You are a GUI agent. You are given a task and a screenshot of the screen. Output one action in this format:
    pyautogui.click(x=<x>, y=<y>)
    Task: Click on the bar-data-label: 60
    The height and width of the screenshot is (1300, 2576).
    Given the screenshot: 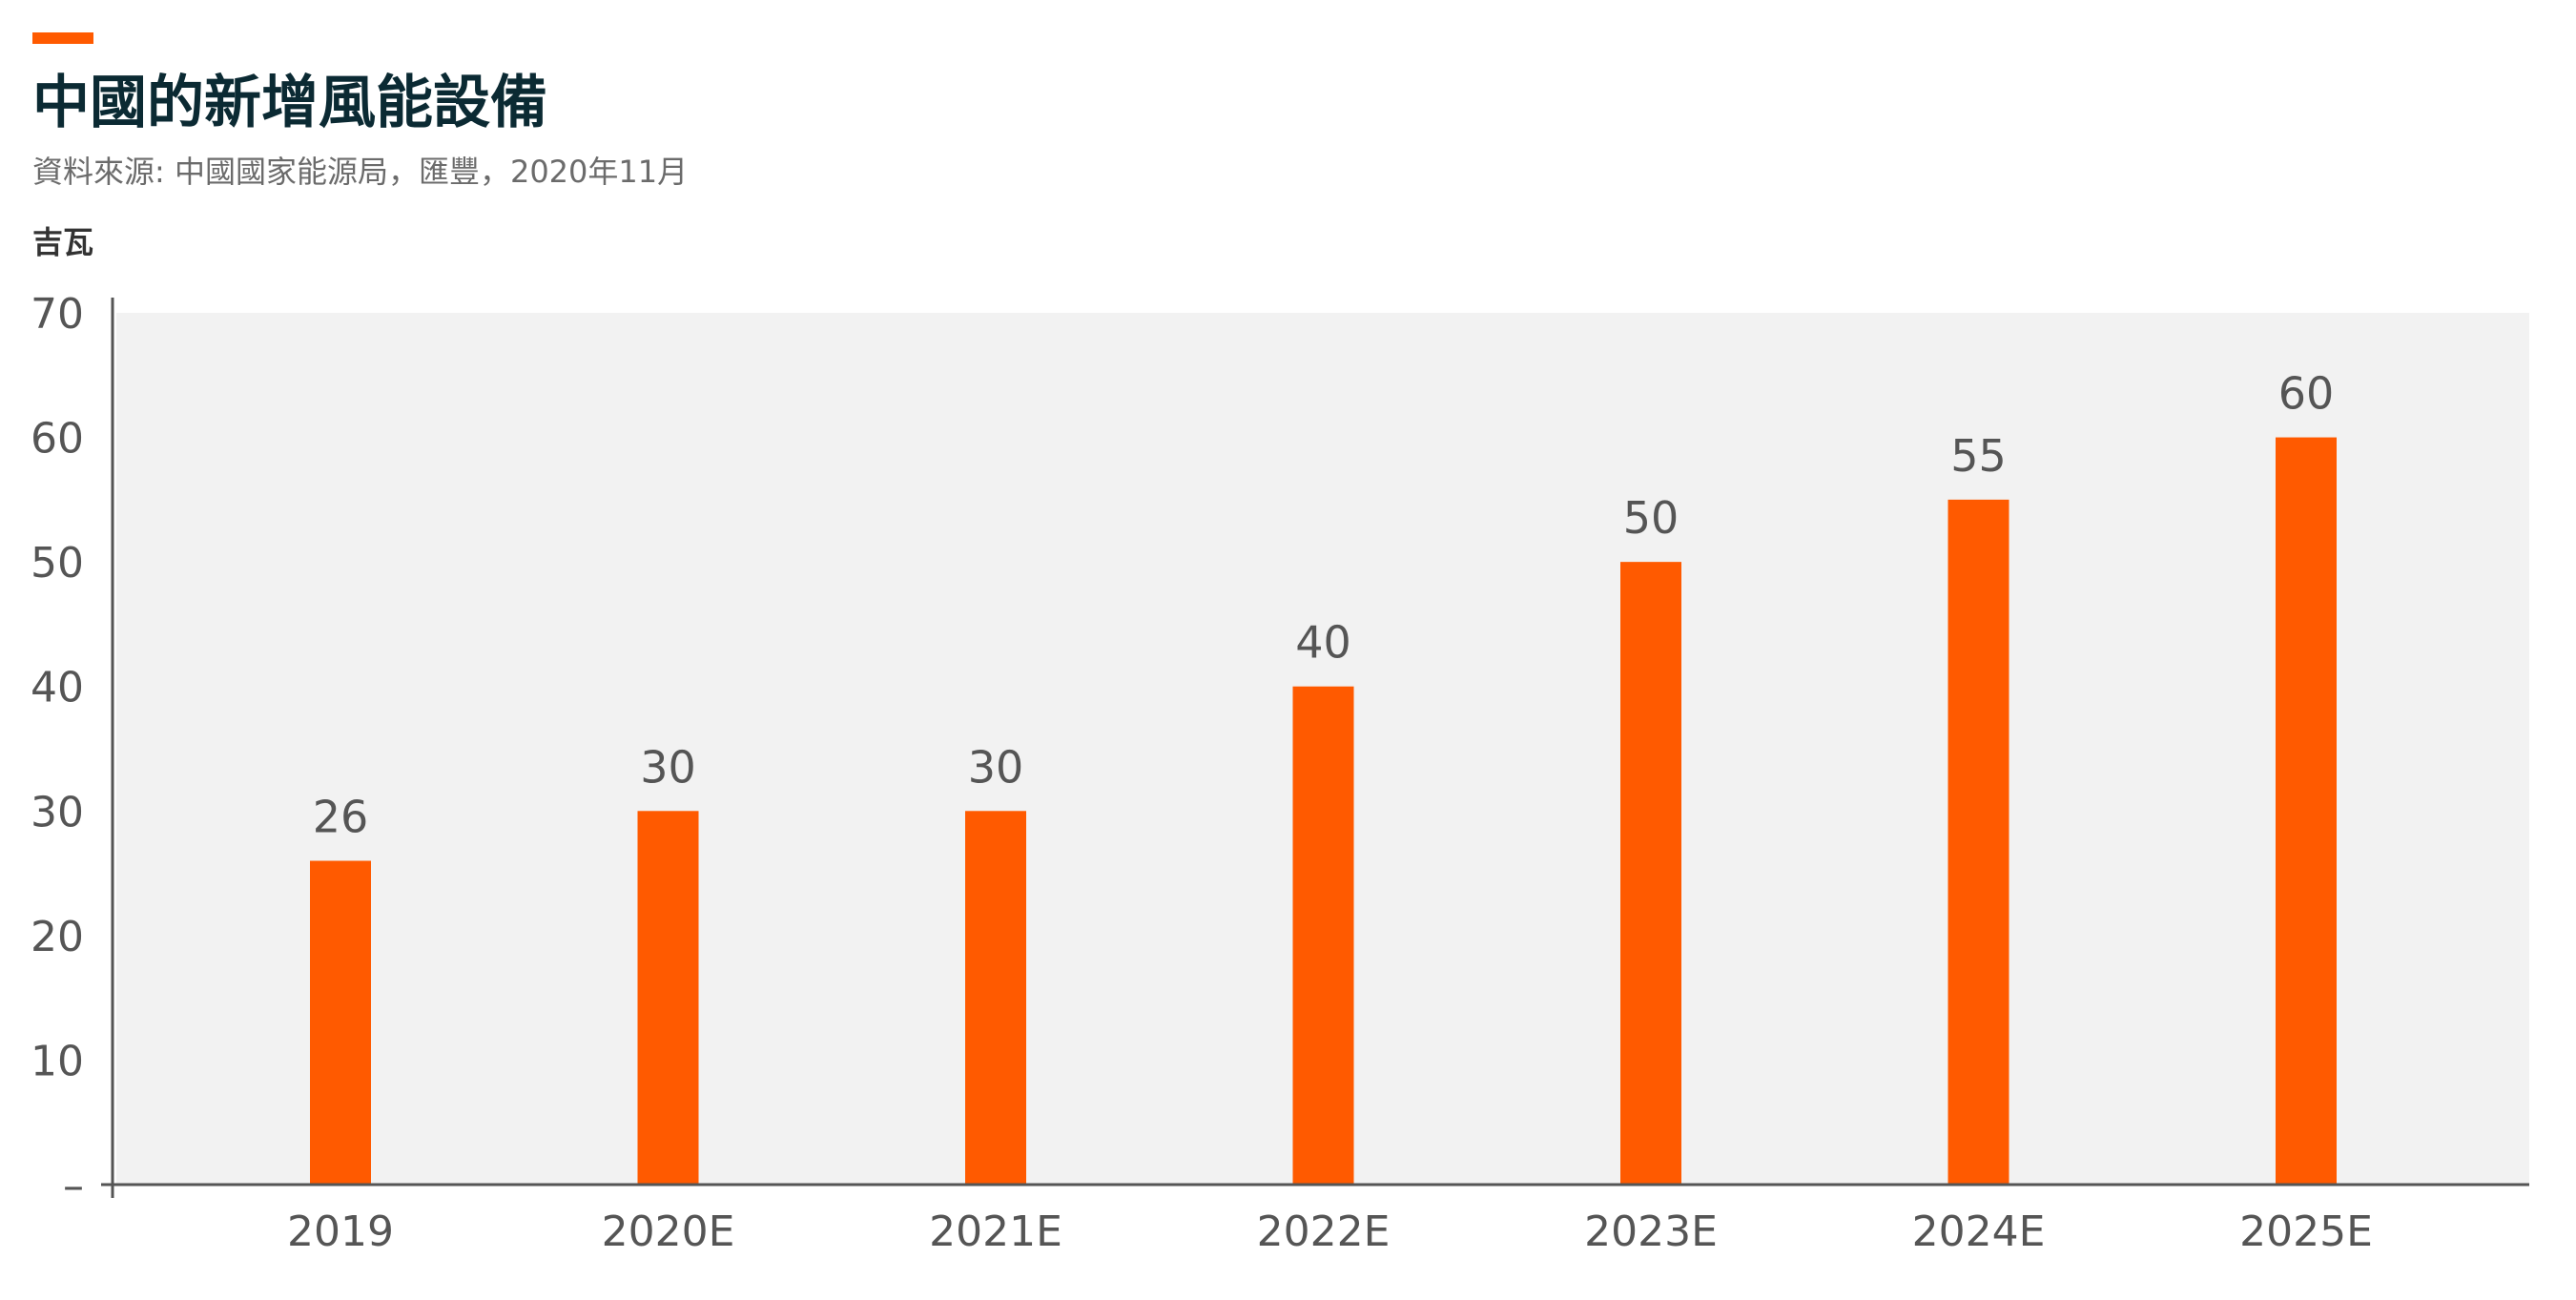 What is the action you would take?
    pyautogui.click(x=2306, y=394)
    